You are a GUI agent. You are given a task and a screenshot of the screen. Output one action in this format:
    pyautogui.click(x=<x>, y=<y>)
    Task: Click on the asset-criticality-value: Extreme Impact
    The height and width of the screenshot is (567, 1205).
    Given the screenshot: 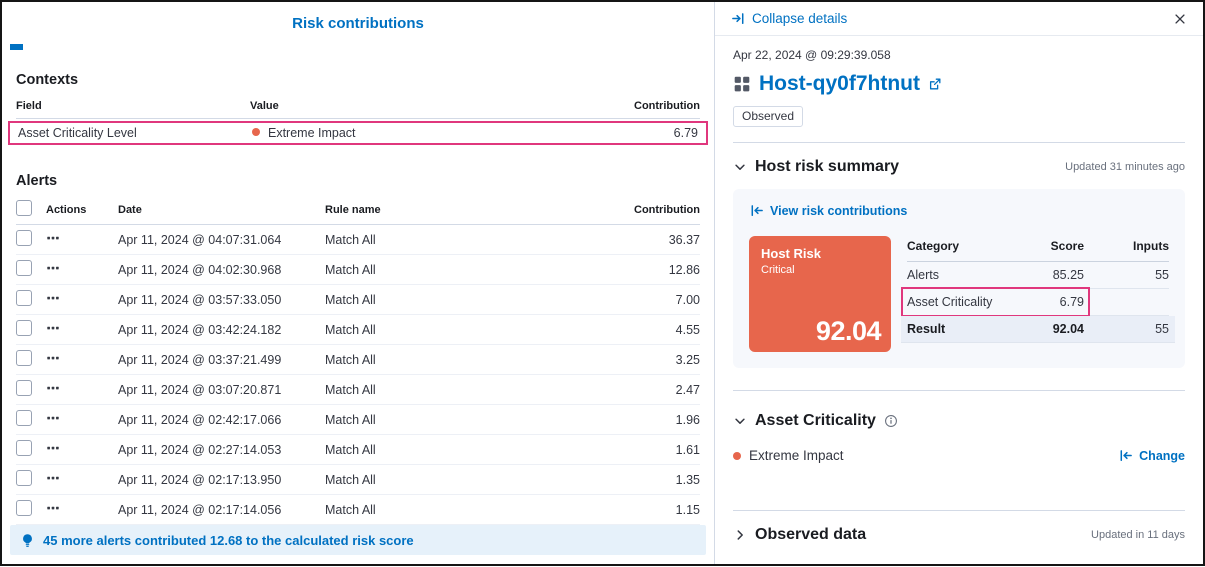 What is the action you would take?
    pyautogui.click(x=796, y=455)
    